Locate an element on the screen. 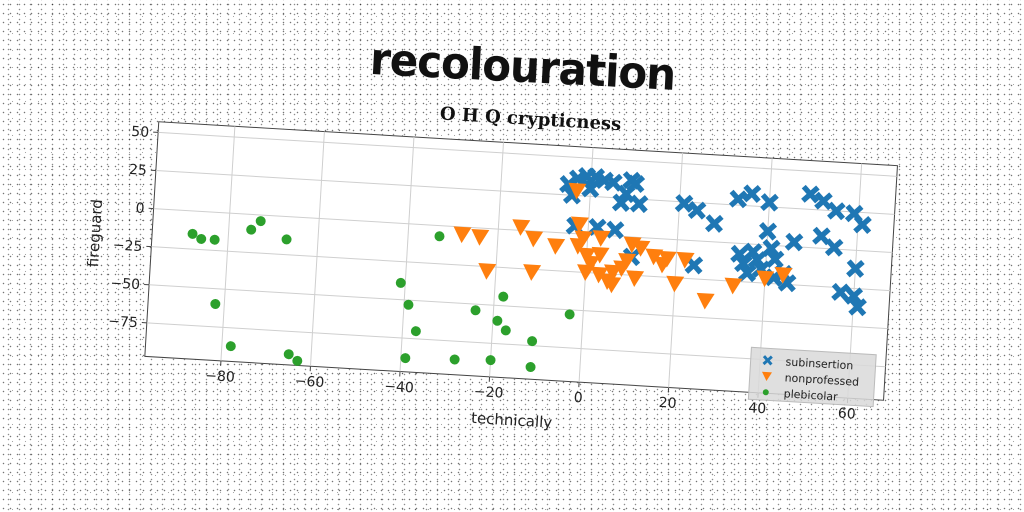 This screenshot has width=1024, height=512. legend-marker-plebicolar is located at coordinates (765, 392).